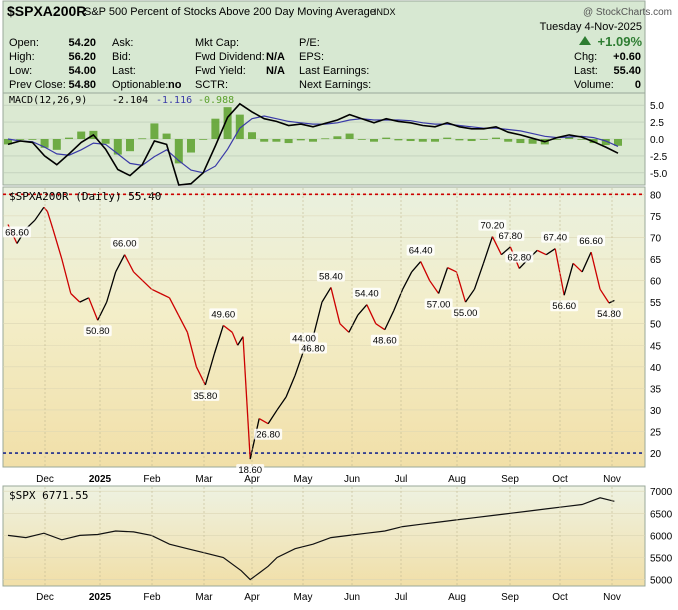  I want to click on open-value: 54.20, so click(82, 43).